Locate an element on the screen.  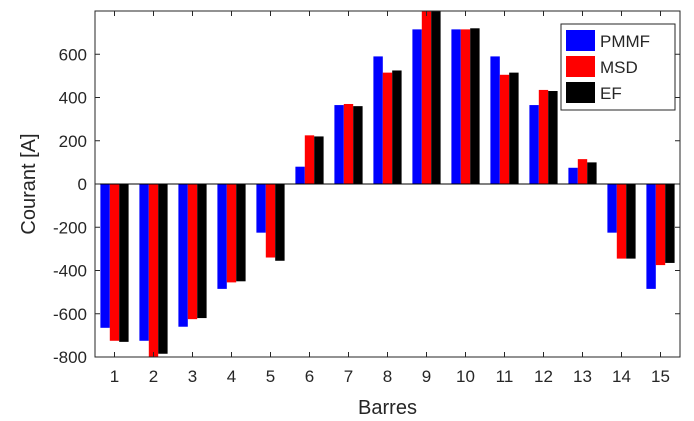
y-tick-label: -600 is located at coordinates (70, 314).